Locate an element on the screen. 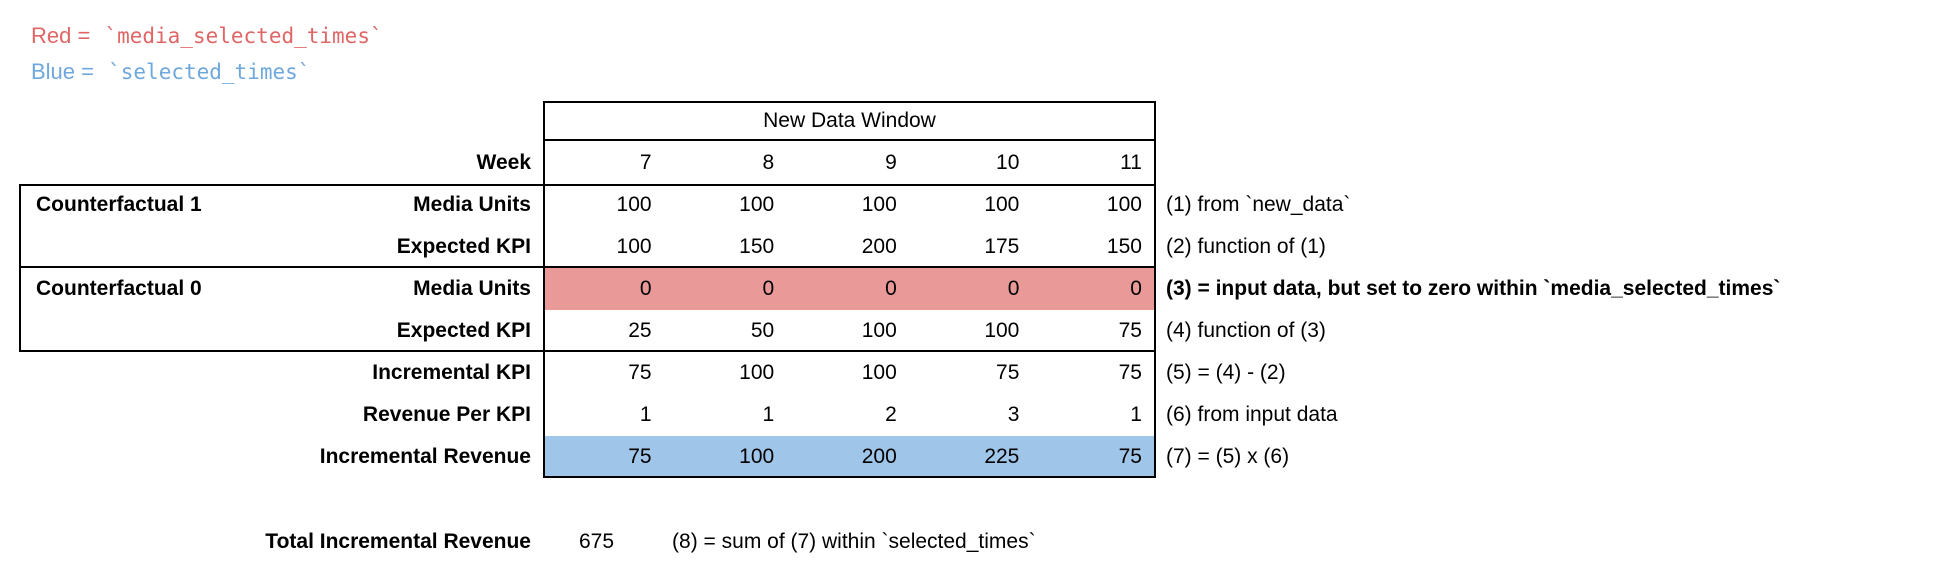 This screenshot has width=1960, height=574. cell-value: 25 is located at coordinates (640, 330).